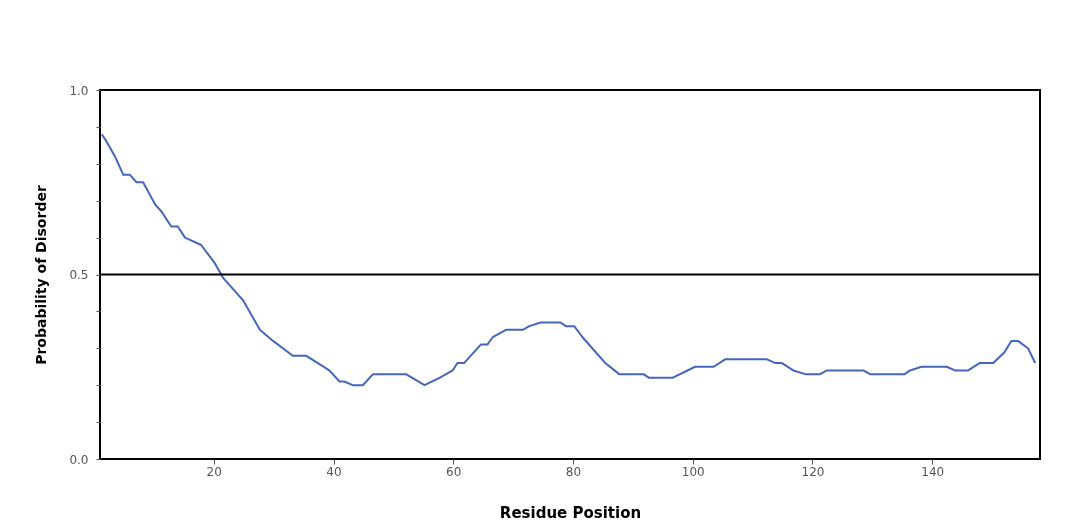 The width and height of the screenshot is (1073, 529). Describe the element at coordinates (573, 471) in the screenshot. I see `x-tick-label: 80` at that location.